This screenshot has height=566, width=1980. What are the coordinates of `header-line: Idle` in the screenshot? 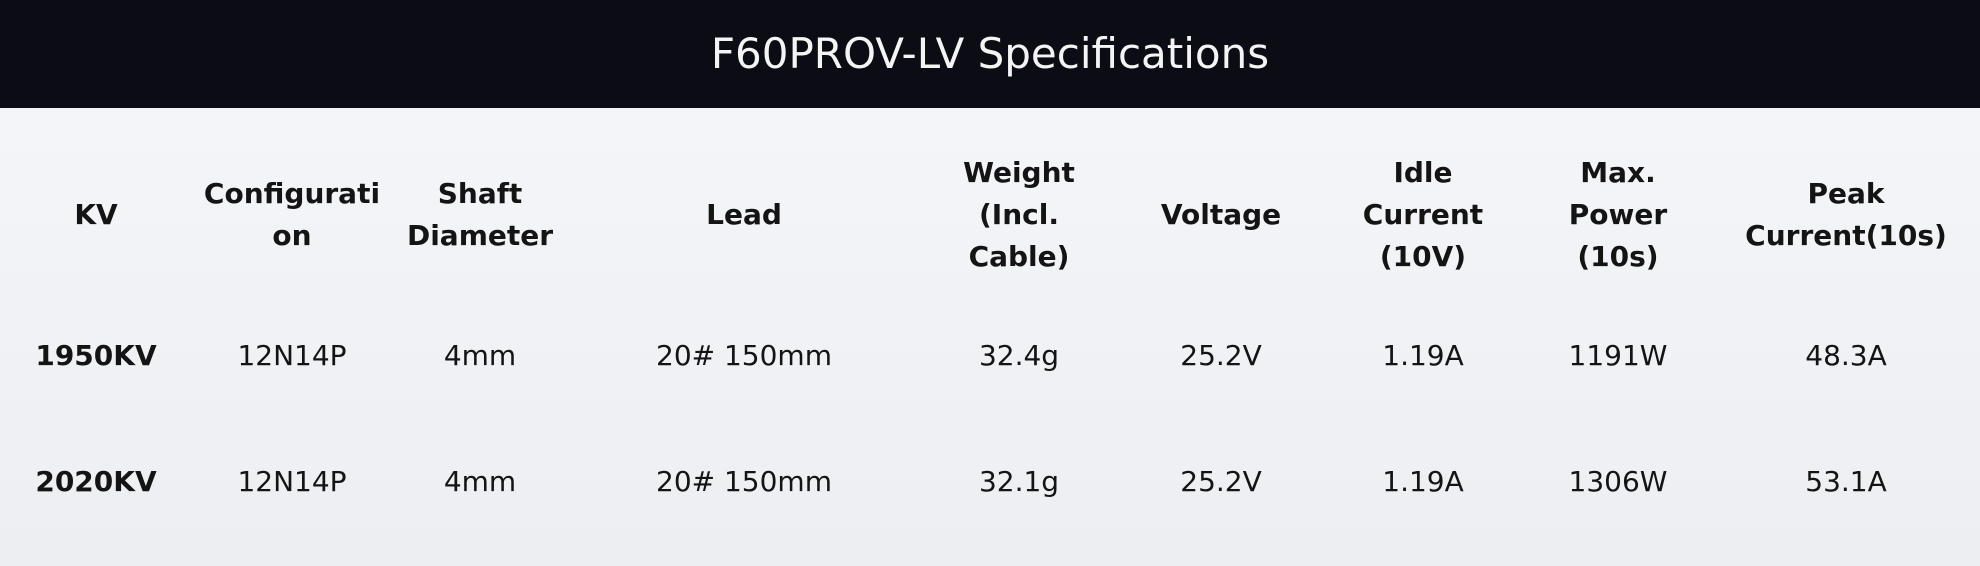 It's located at (1423, 172).